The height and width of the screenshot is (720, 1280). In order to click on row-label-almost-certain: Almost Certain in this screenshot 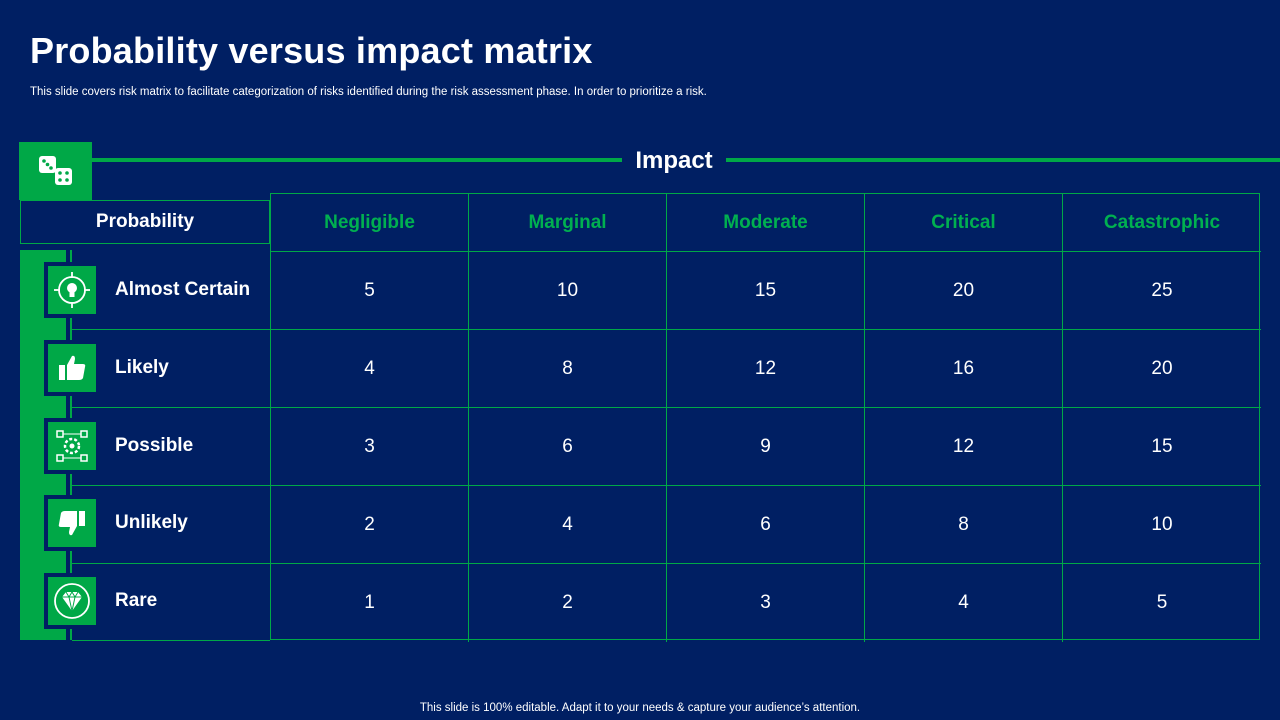, I will do `click(157, 290)`.